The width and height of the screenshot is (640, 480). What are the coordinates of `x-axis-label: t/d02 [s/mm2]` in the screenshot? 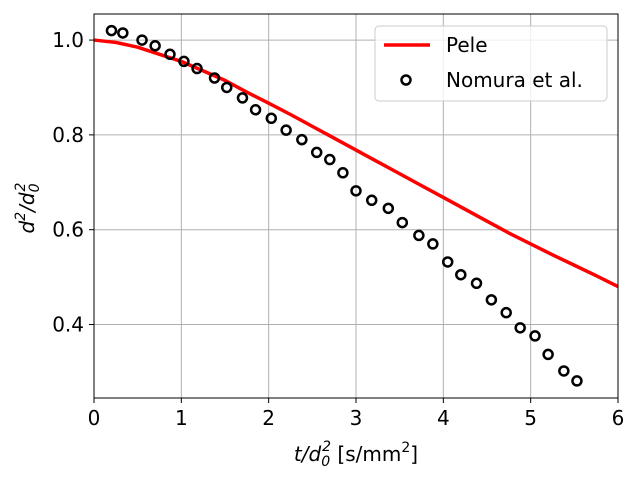 It's located at (356, 454).